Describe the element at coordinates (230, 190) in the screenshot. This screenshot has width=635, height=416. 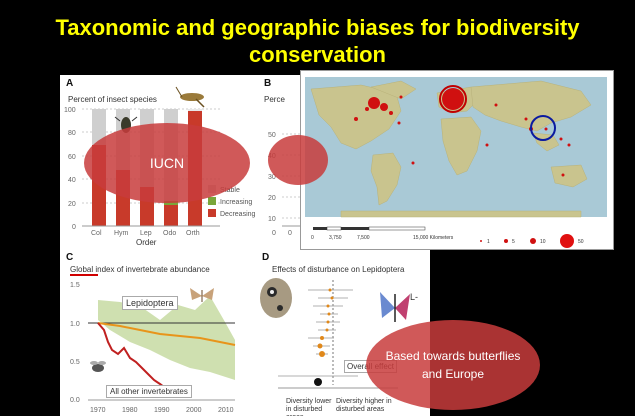
I see `legend-stable: Stable` at that location.